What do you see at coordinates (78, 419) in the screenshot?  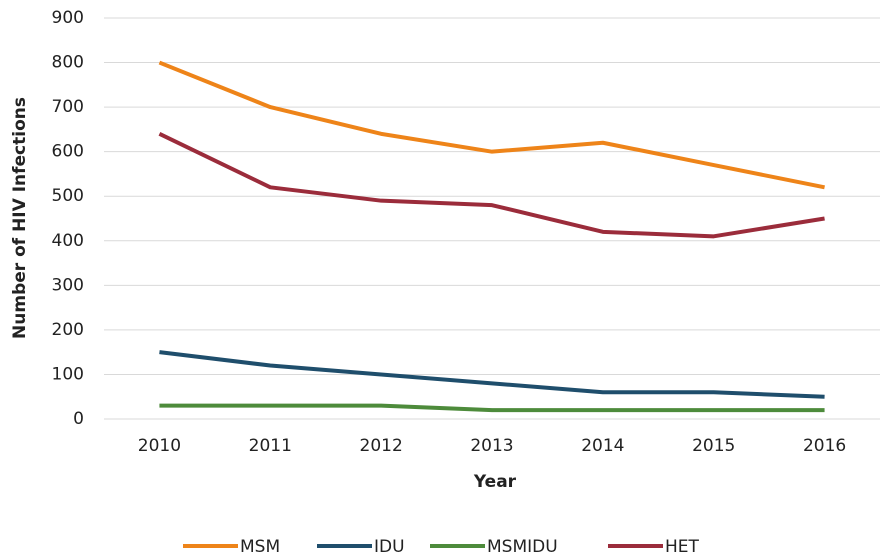 I see `y-tick-label: 0` at bounding box center [78, 419].